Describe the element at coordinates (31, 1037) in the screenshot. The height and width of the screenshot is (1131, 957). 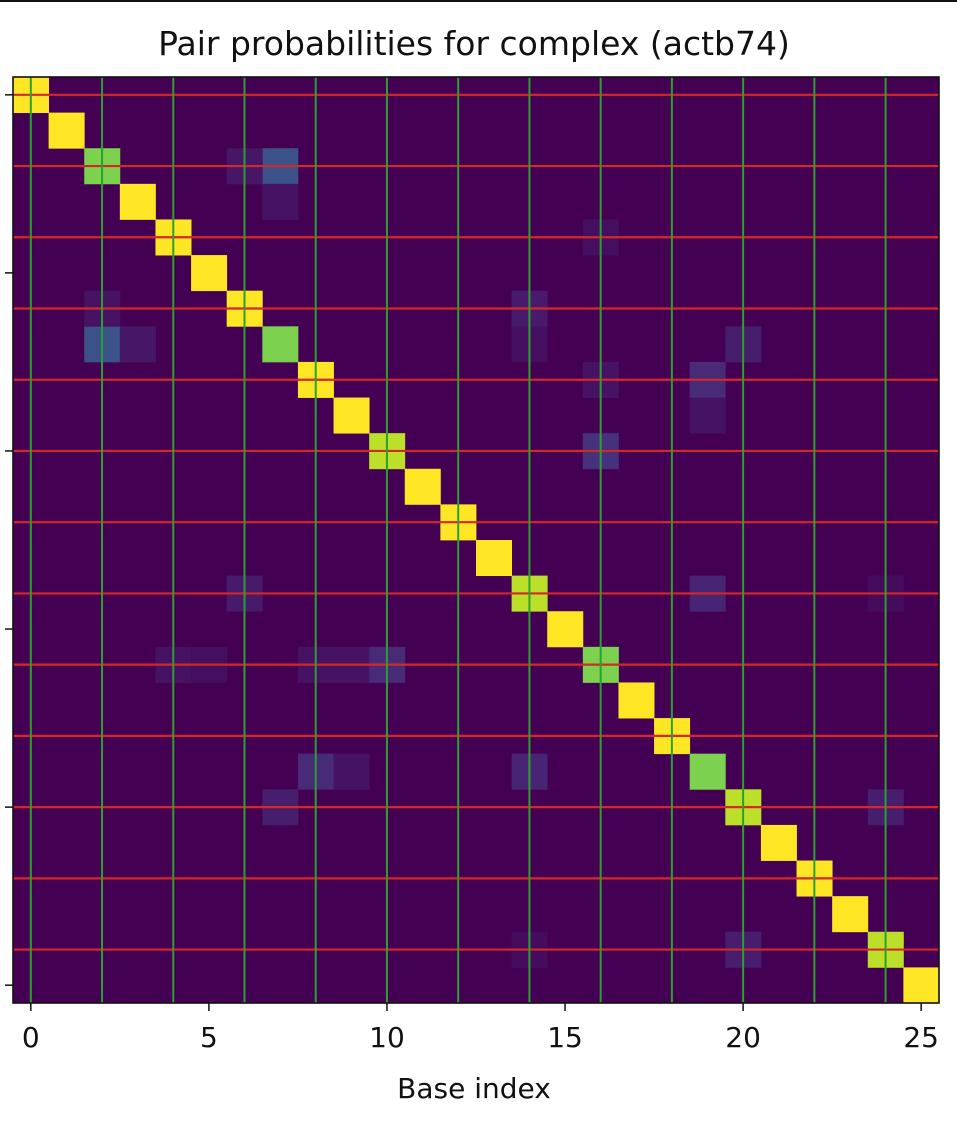
I see `x-tick-label: 0` at that location.